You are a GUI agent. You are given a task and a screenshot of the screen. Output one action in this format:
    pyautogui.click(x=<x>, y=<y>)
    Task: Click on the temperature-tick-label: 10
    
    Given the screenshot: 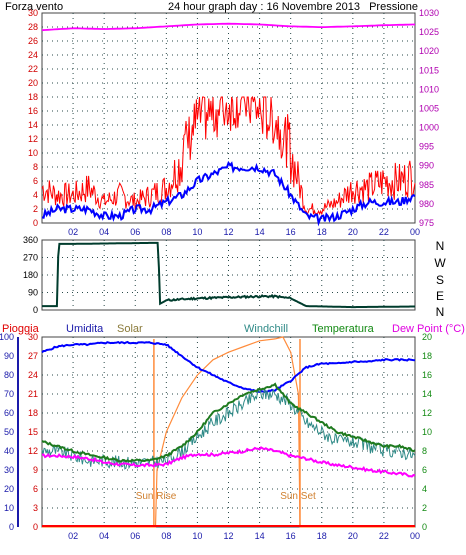 What is the action you would take?
    pyautogui.click(x=427, y=432)
    